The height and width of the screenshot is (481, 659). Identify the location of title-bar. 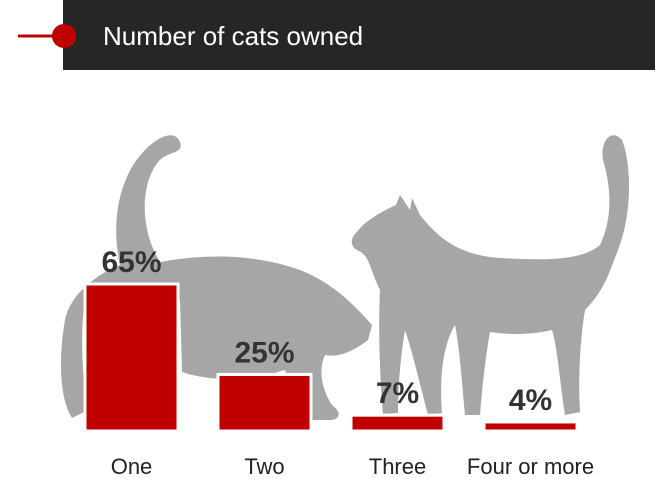
(359, 35).